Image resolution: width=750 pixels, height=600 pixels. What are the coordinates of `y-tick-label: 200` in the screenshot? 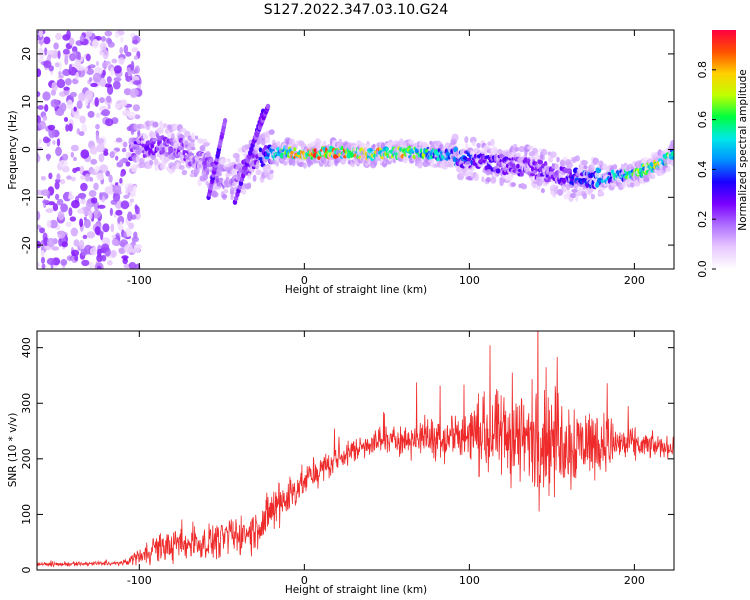 It's located at (26, 458).